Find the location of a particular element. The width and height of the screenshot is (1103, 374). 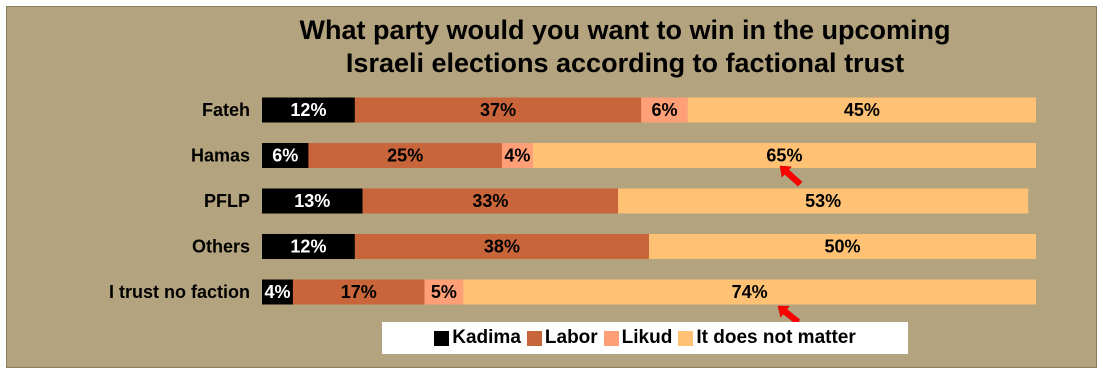

data-label-pflp-it-does-not-matter: 53% is located at coordinates (823, 201).